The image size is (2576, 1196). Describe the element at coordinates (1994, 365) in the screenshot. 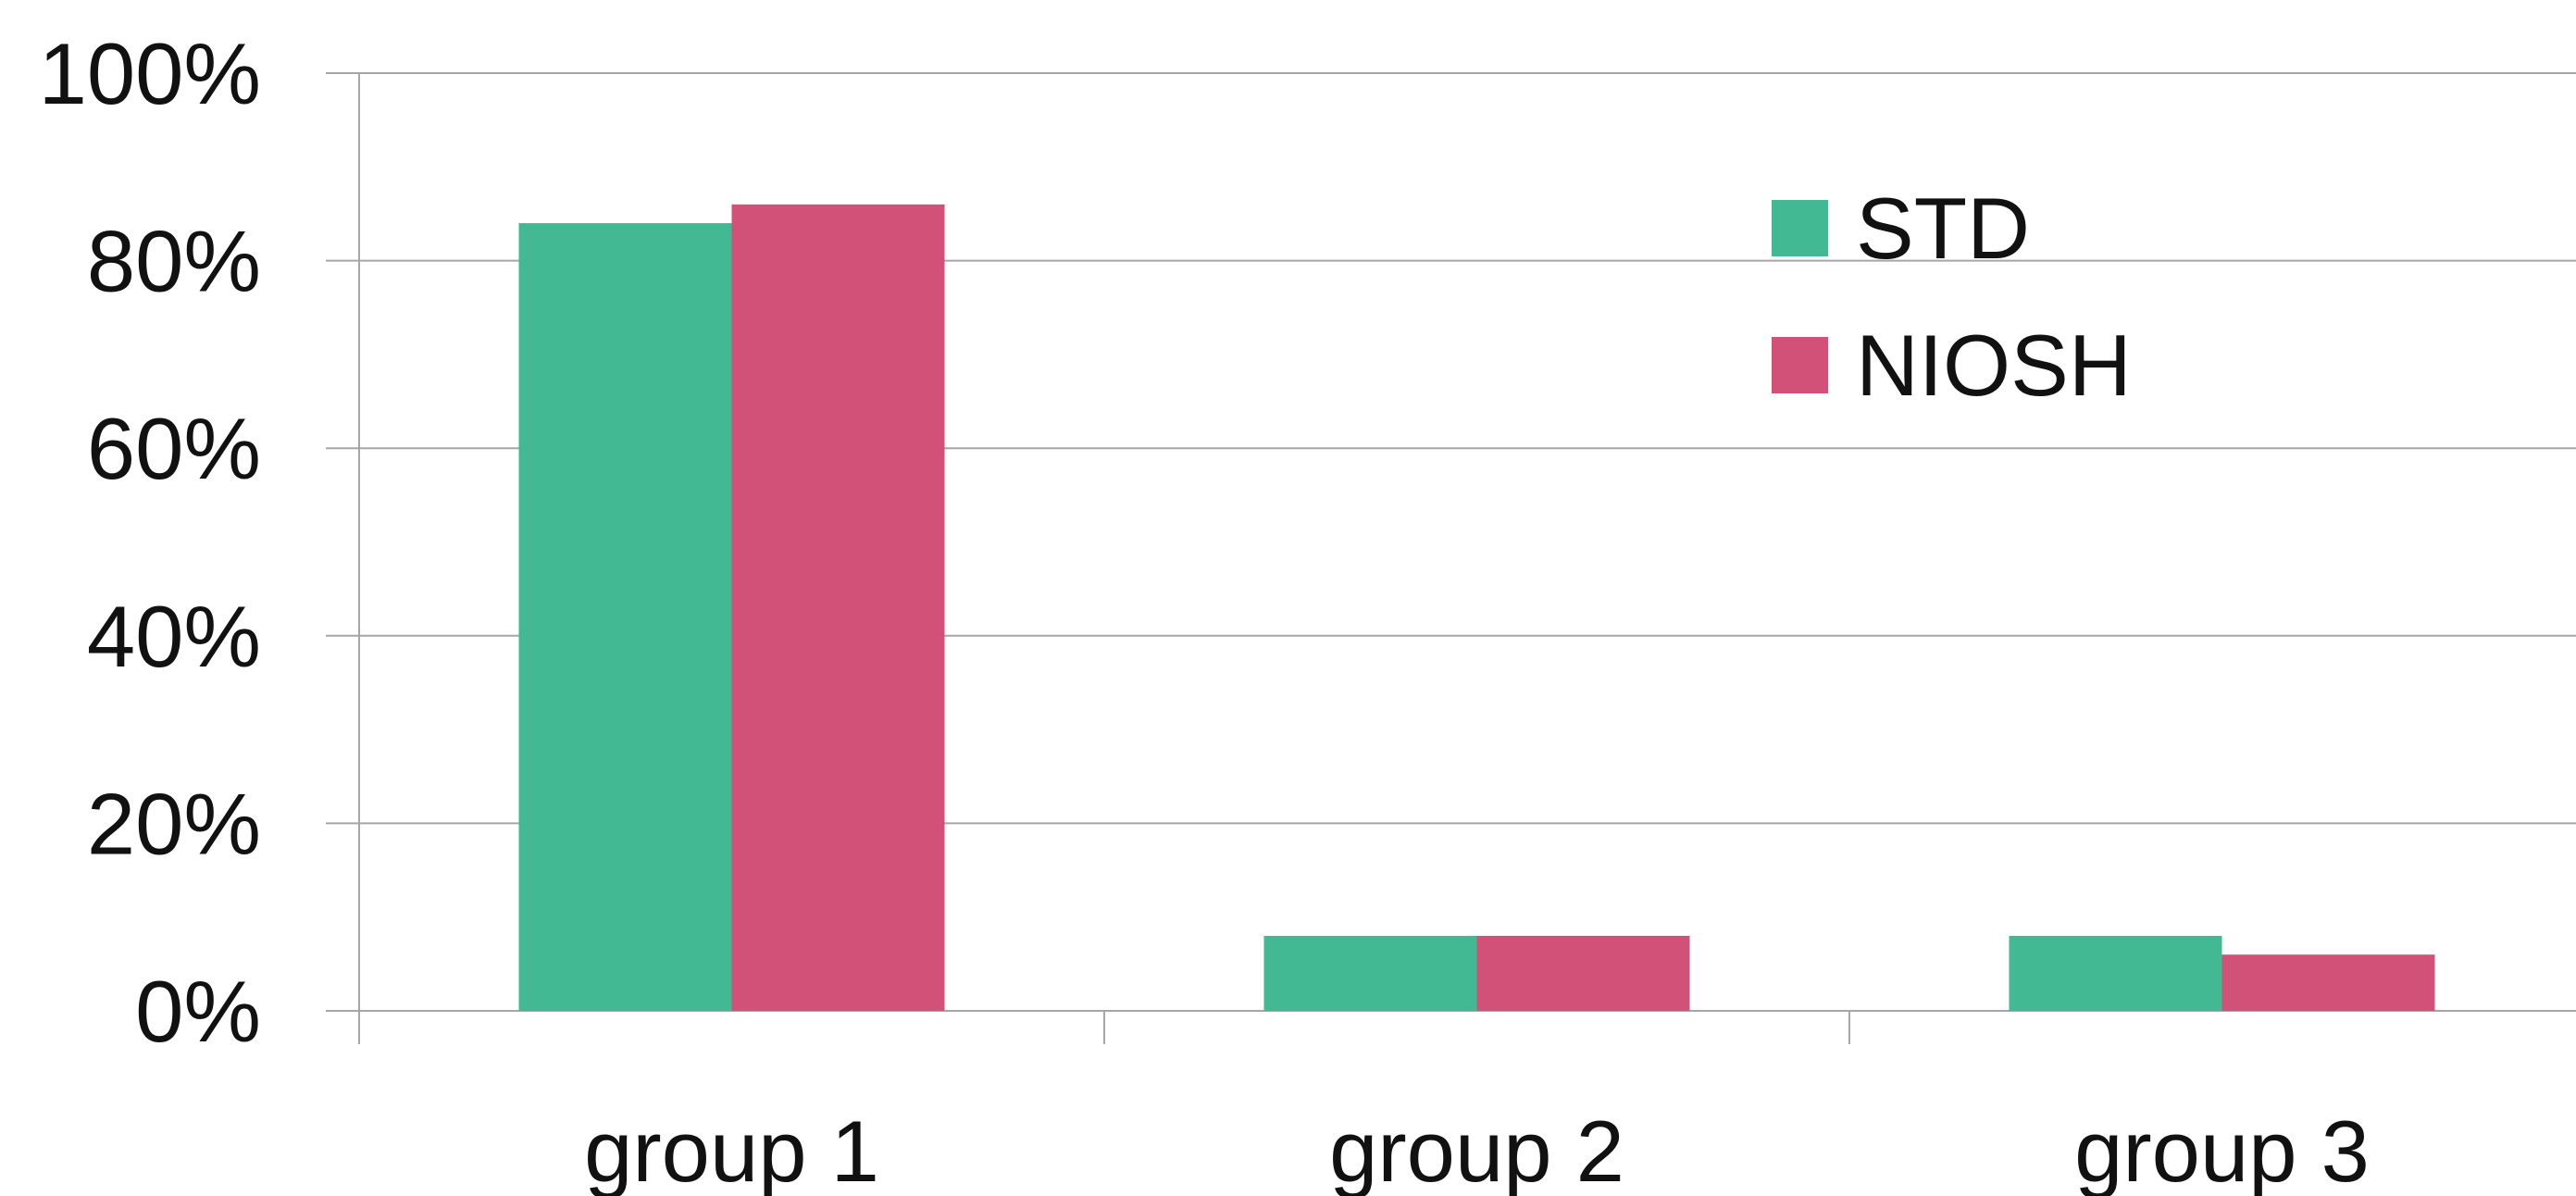

I see `legend-label-niosh: NIOSH` at that location.